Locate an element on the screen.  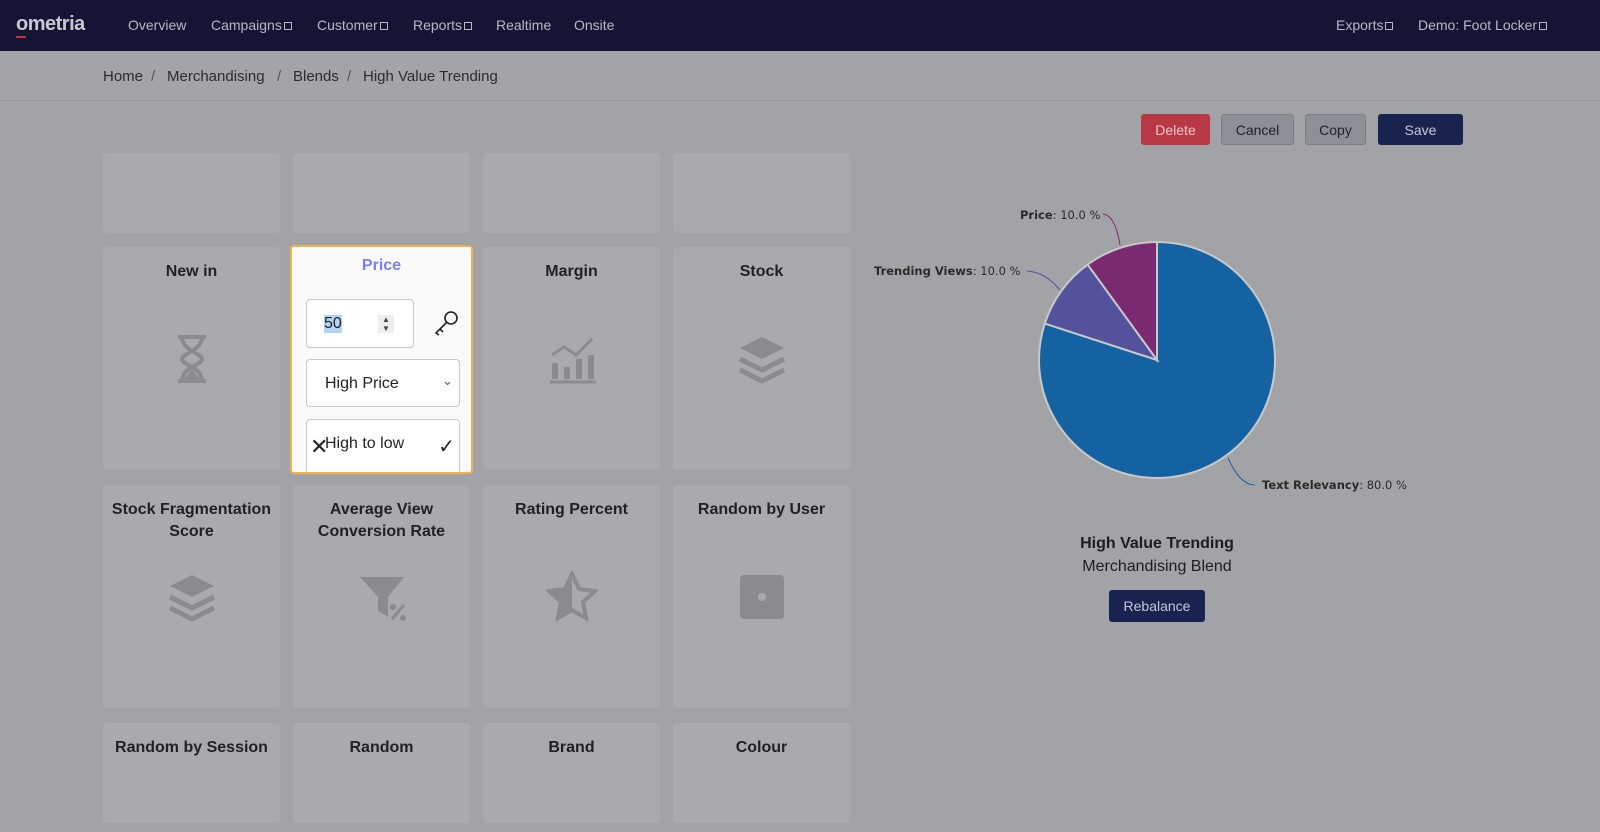
blend-card: Colour is located at coordinates (761, 773).